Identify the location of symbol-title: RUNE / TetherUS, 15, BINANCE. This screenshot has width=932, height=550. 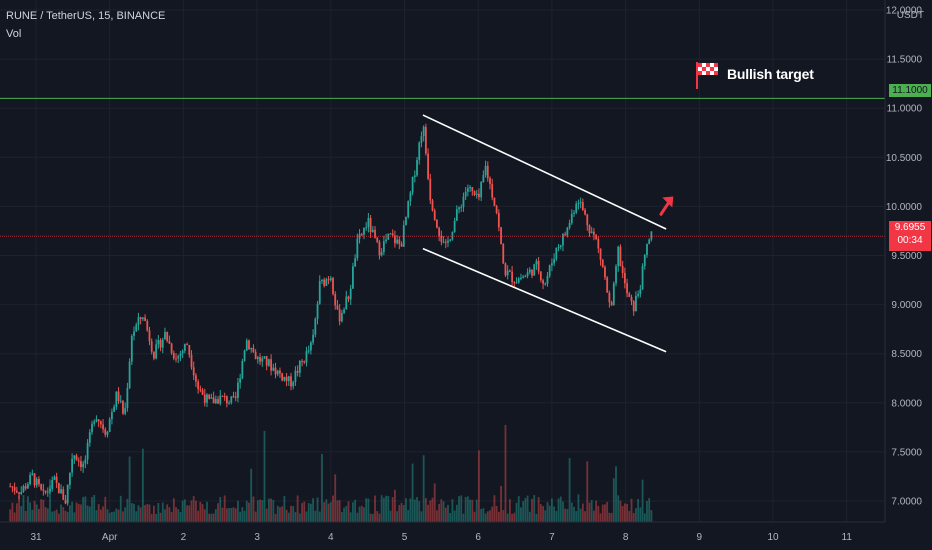
(86, 16).